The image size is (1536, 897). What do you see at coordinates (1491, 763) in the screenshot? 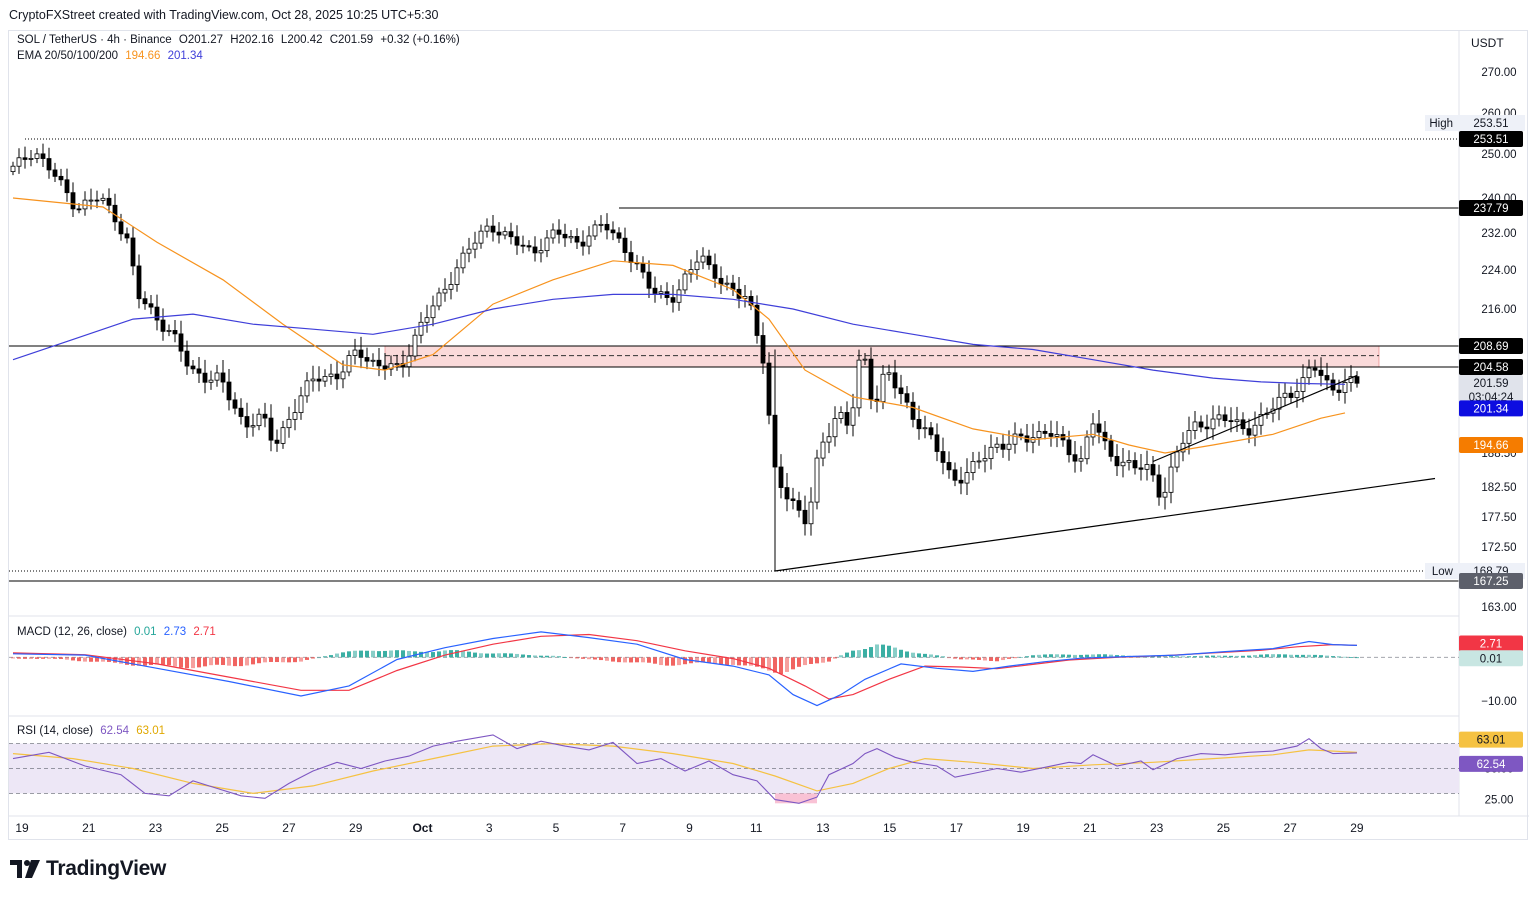
I see `rsi-price-label: 62.54` at bounding box center [1491, 763].